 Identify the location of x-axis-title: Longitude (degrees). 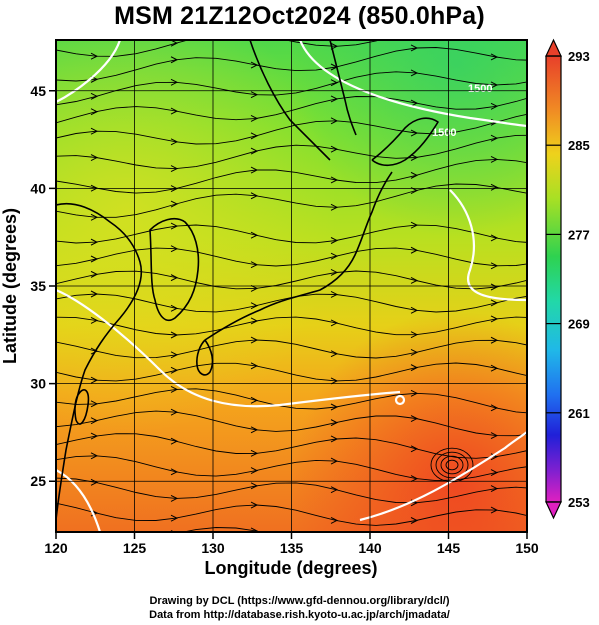
(290, 568).